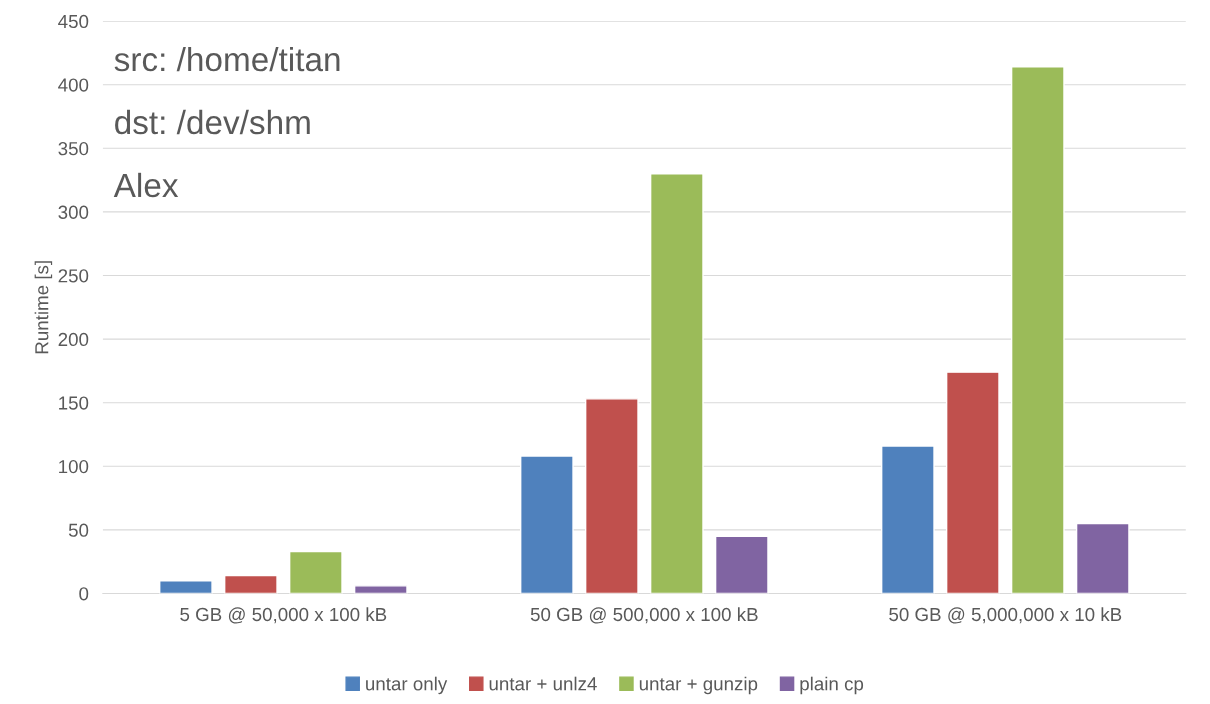  What do you see at coordinates (283, 615) in the screenshot?
I see `x-tick-label: 5 GB @ 50,000 x 100 kB` at bounding box center [283, 615].